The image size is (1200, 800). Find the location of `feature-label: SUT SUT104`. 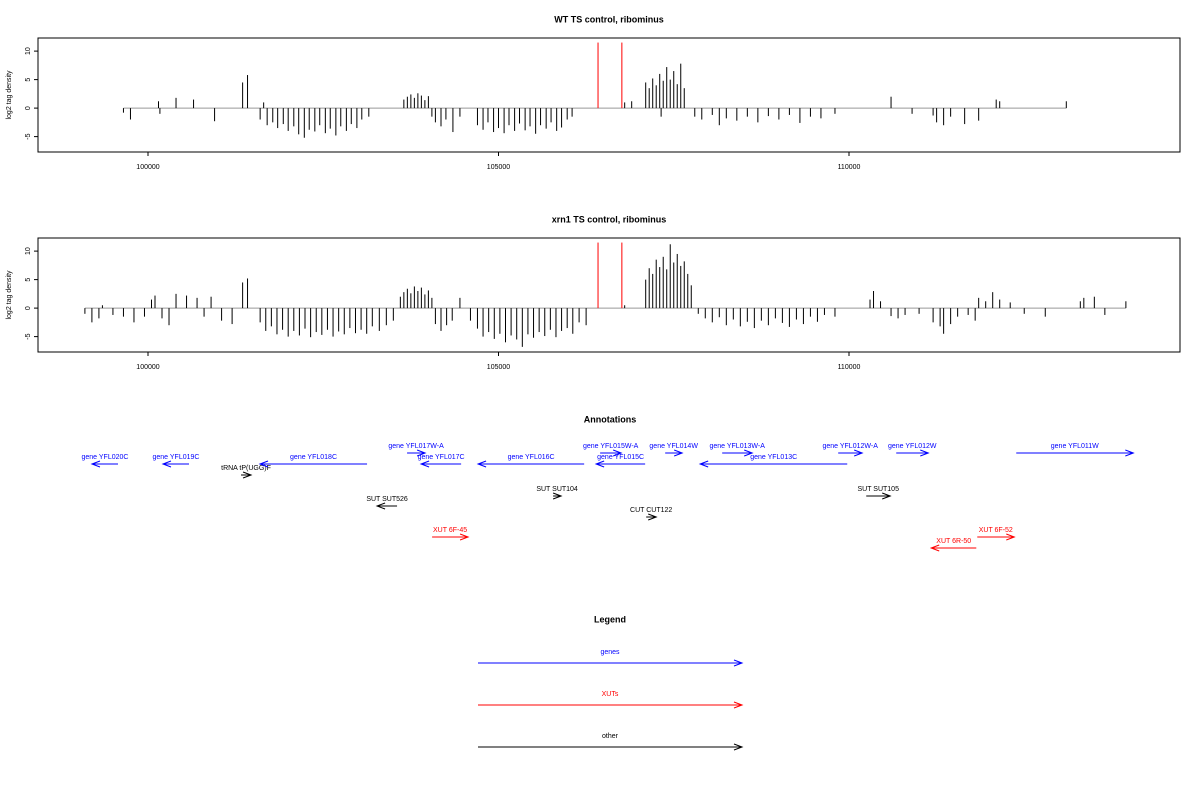

feature-label: SUT SUT104 is located at coordinates (557, 489).